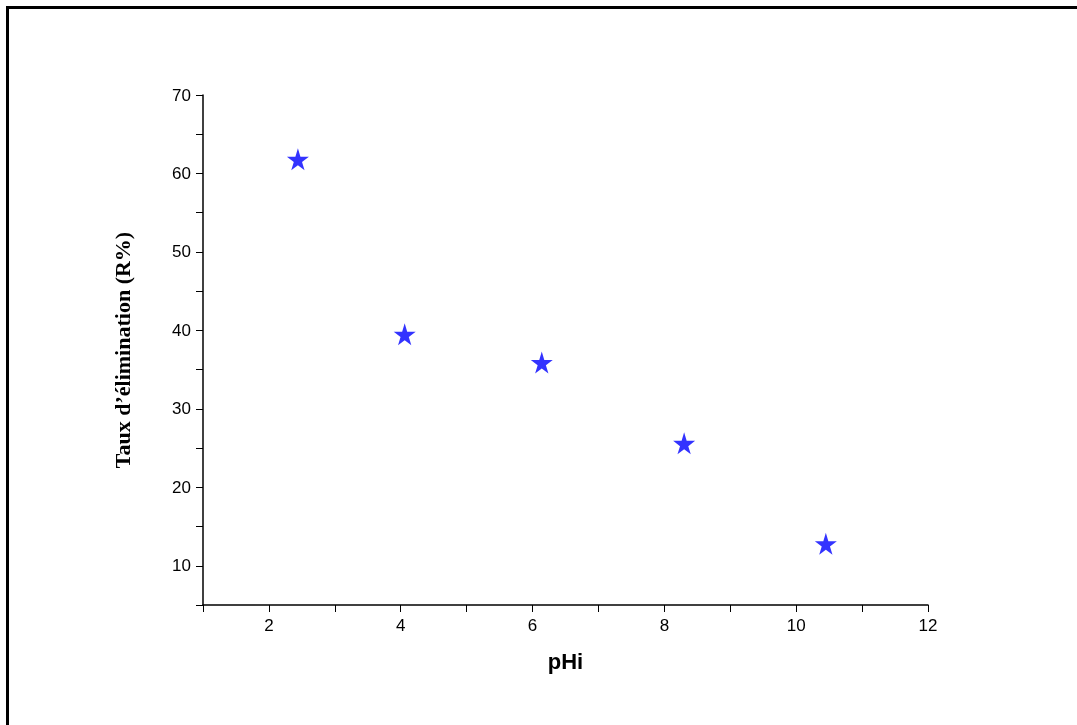 The width and height of the screenshot is (1077, 725). Describe the element at coordinates (181, 566) in the screenshot. I see `y-tick-label: 10` at that location.